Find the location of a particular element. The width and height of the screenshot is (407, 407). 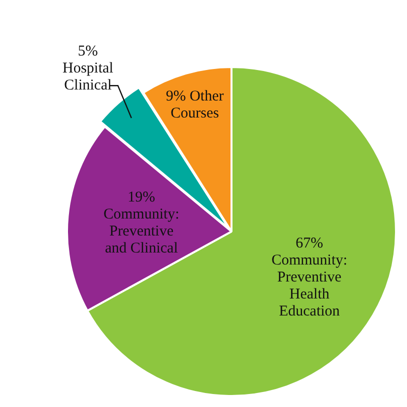

slice-label: 9% Other Courses is located at coordinates (195, 105).